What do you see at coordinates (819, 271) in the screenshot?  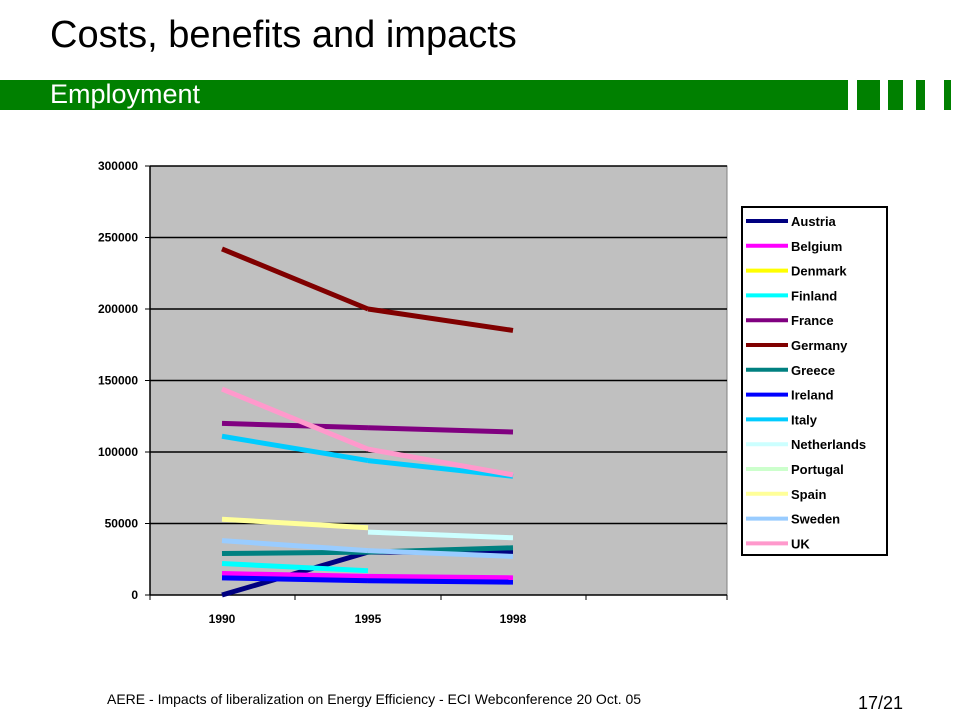 I see `legend-label-denmark: Denmark` at bounding box center [819, 271].